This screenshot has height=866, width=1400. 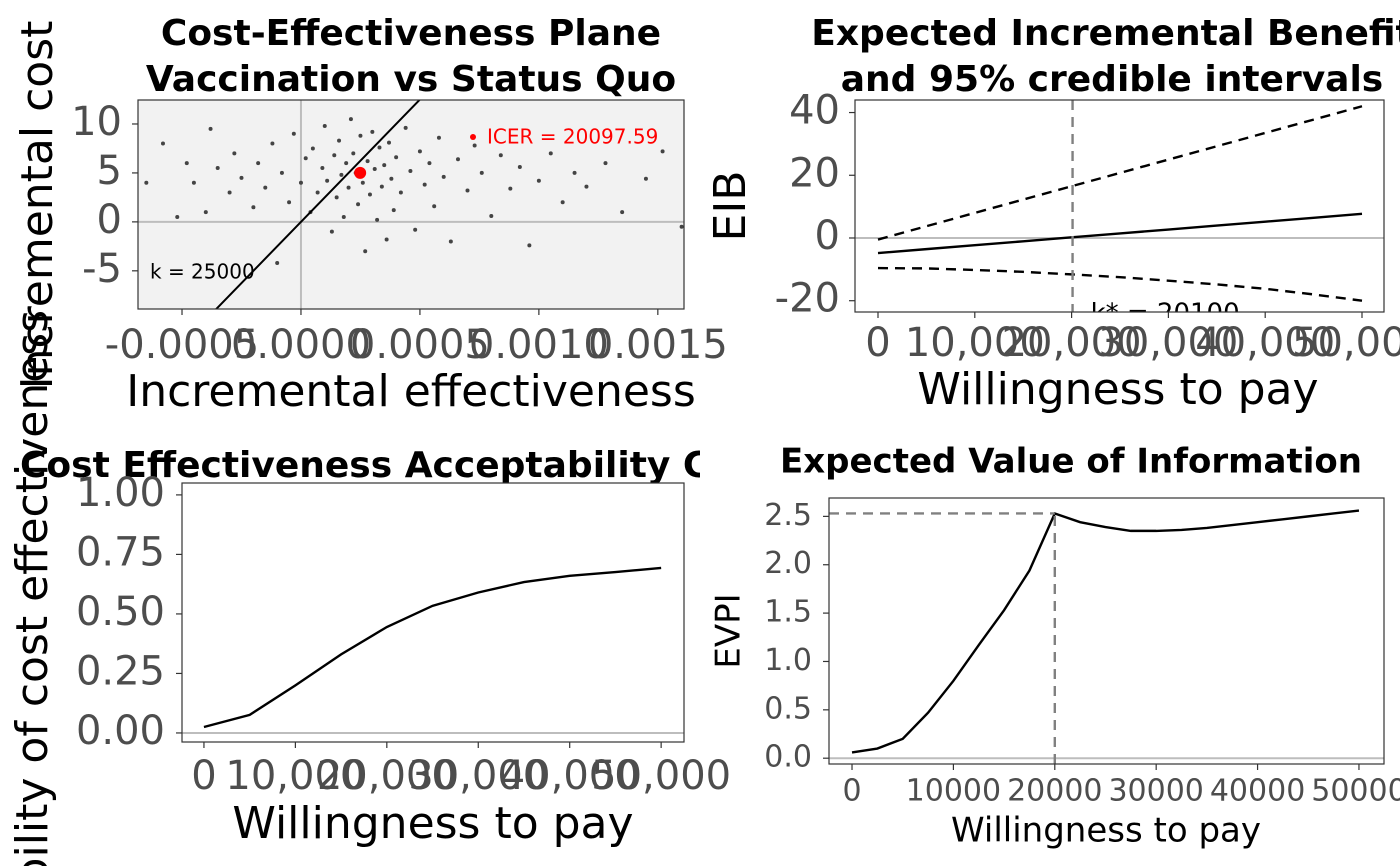 What do you see at coordinates (432, 823) in the screenshot?
I see `x-axis-label: Willingness to pay` at bounding box center [432, 823].